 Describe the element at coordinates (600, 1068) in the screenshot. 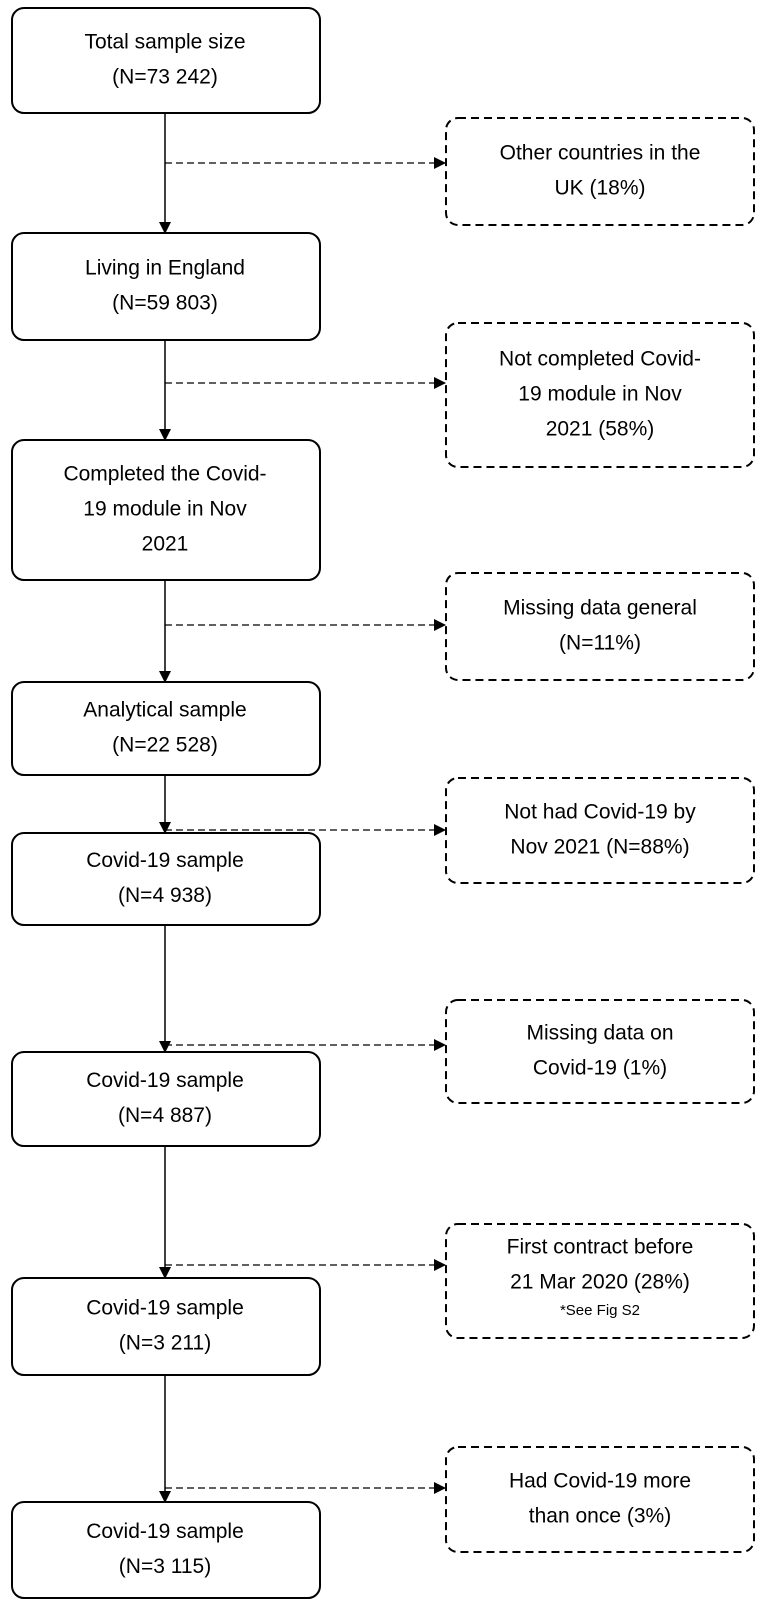

I see `exclusion-text: Covid-19 (1%)` at that location.